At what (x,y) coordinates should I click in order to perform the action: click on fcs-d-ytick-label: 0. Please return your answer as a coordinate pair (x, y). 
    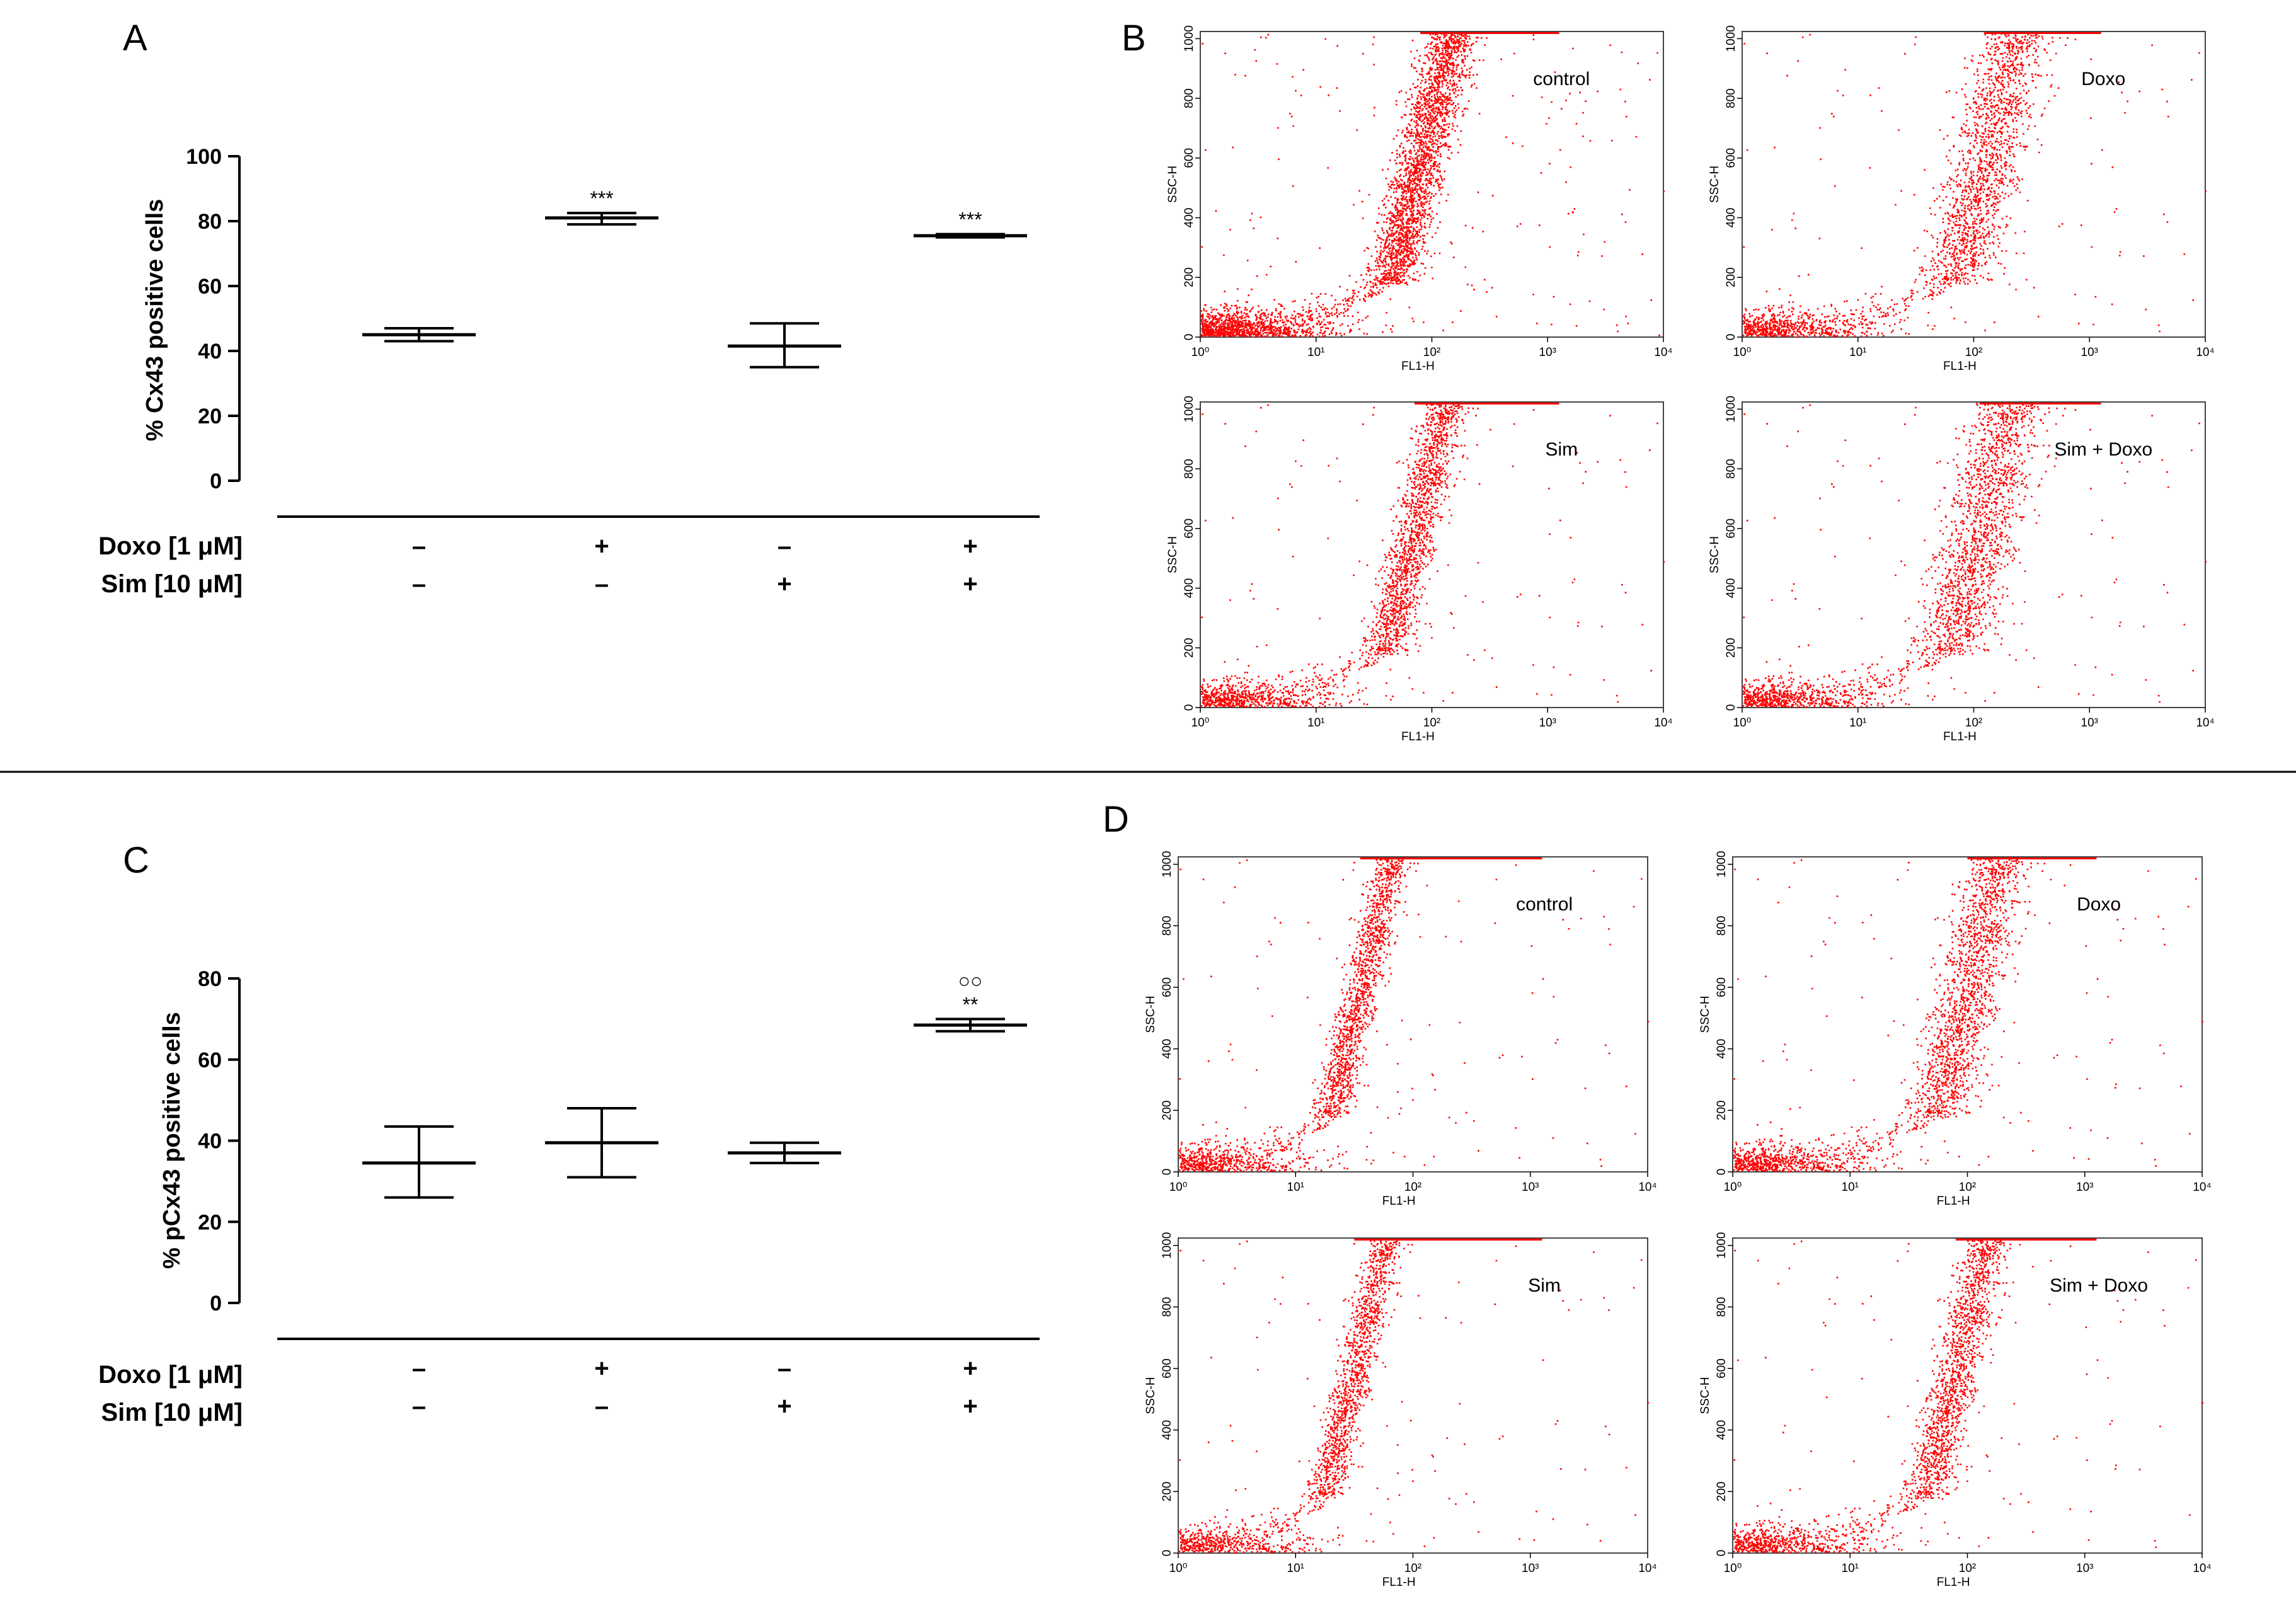
    Looking at the image, I should click on (1167, 1553).